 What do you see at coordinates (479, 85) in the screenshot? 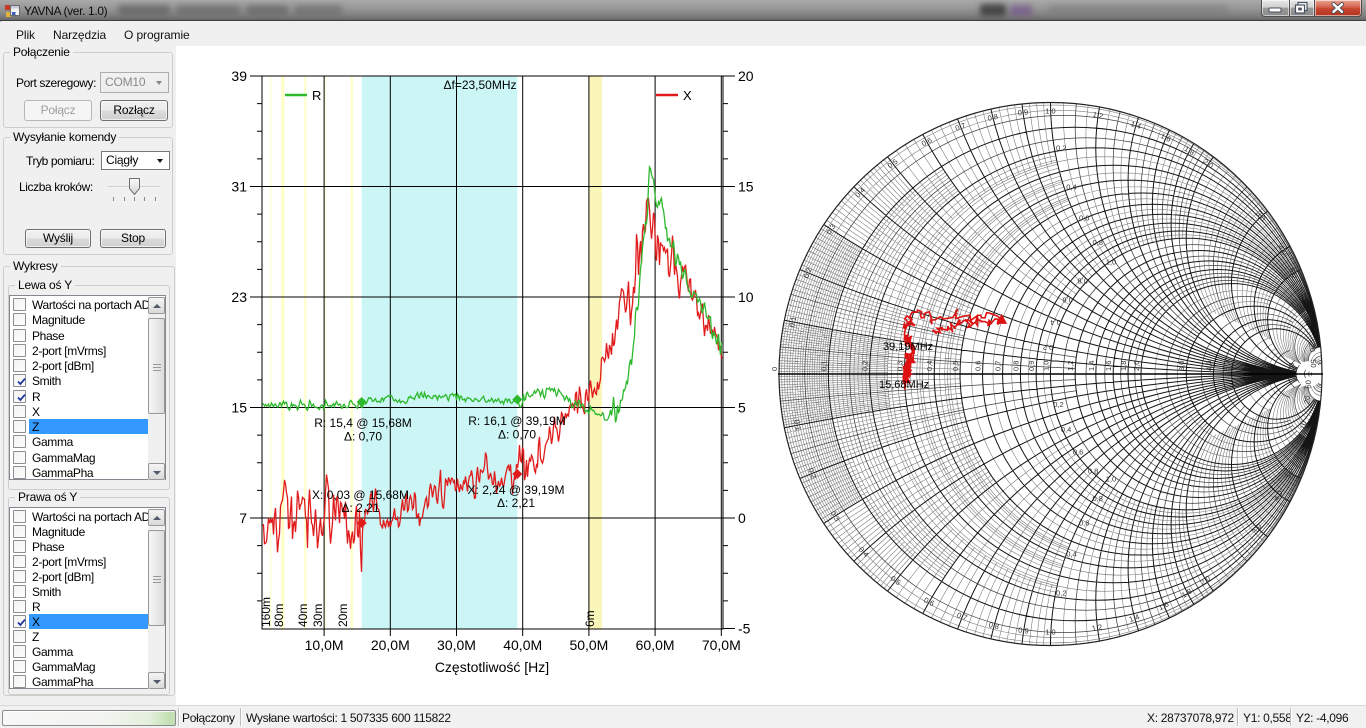
I see `svg-text: Δf=23,50MHz` at bounding box center [479, 85].